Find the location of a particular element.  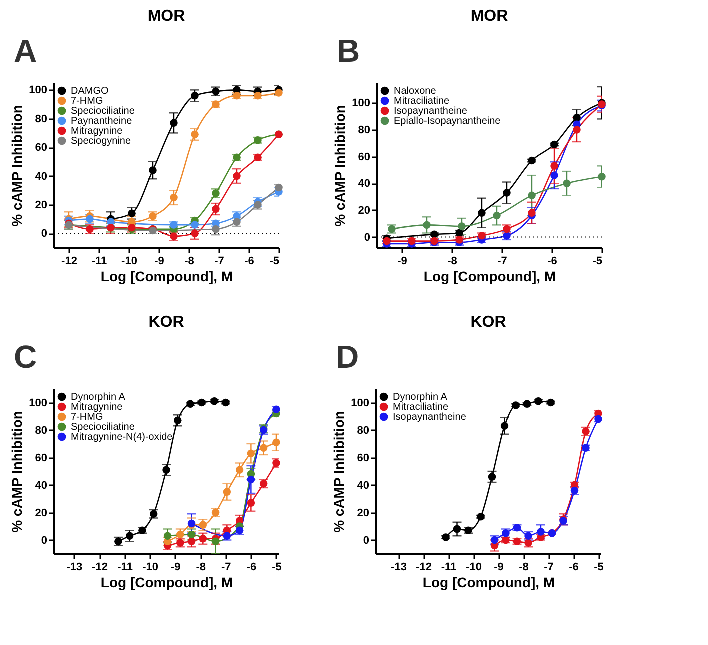

legend-label: DAMGO is located at coordinates (90, 91).